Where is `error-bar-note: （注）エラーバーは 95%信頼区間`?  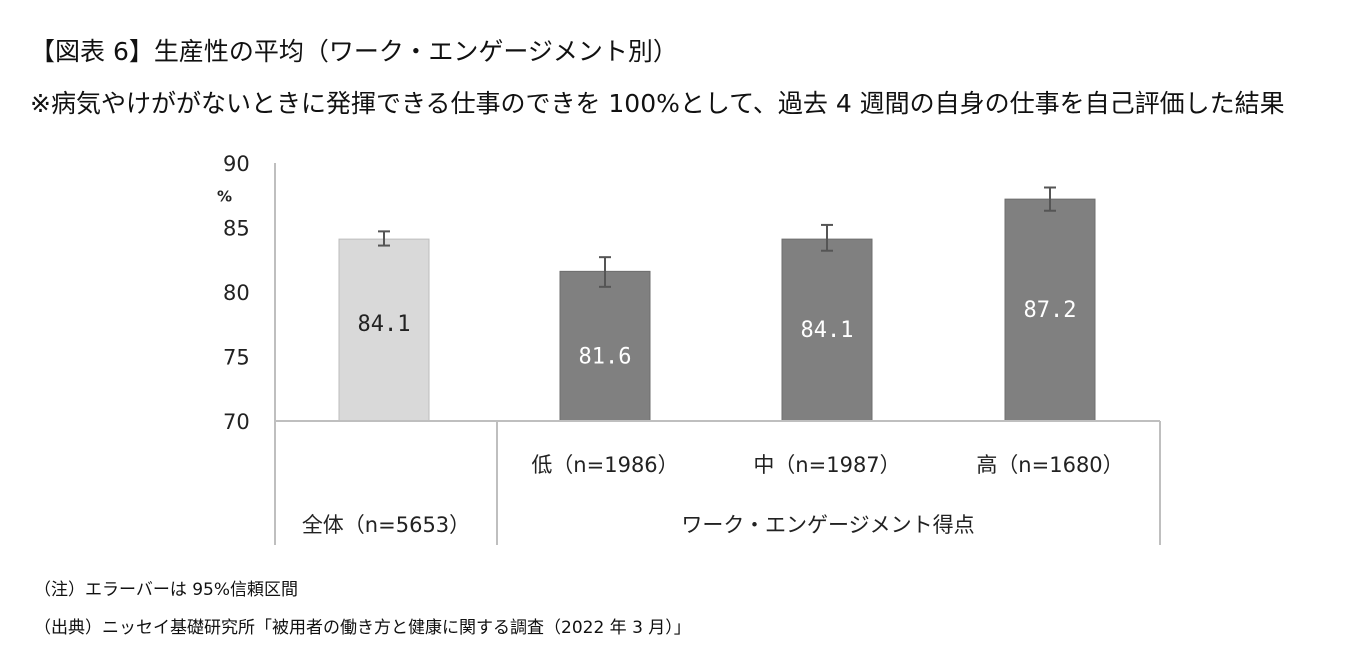
error-bar-note: （注）エラーバーは 95%信頼区間 is located at coordinates (166, 590).